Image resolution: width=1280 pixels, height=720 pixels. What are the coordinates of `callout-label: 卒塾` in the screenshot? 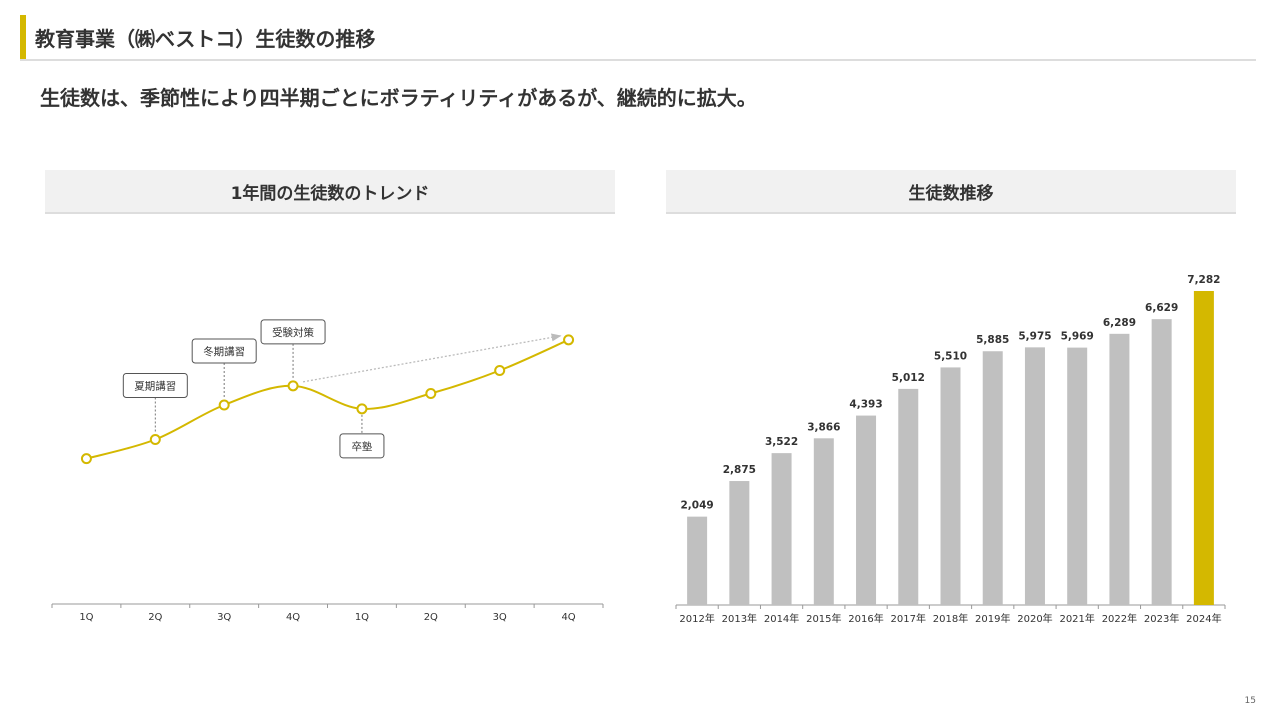 It's located at (361, 446).